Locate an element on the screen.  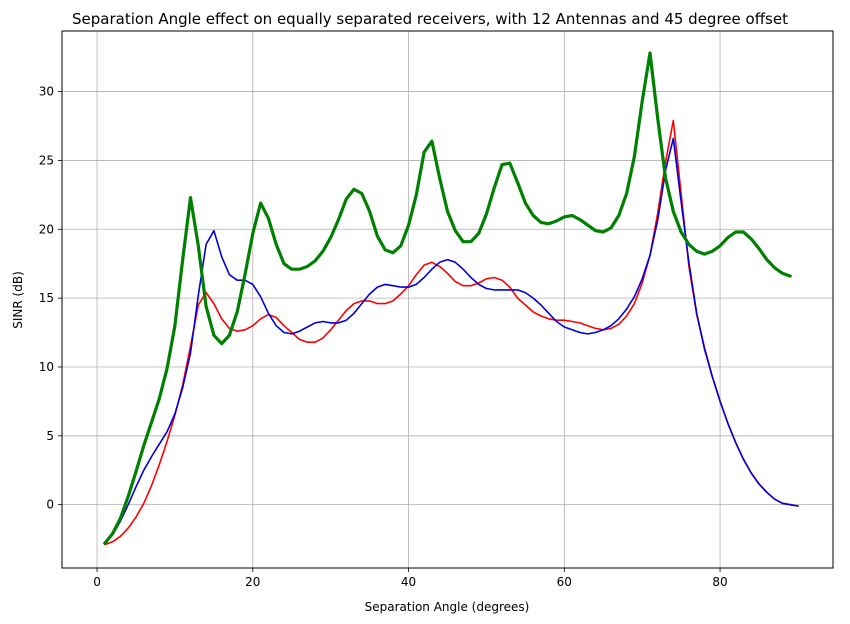
y-tick-label: 5 is located at coordinates (50, 436).